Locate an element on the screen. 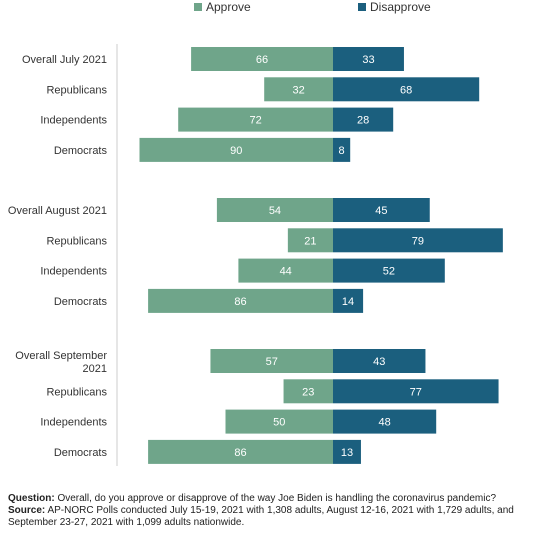  legend-label-disapprove: Disapprove is located at coordinates (400, 7).